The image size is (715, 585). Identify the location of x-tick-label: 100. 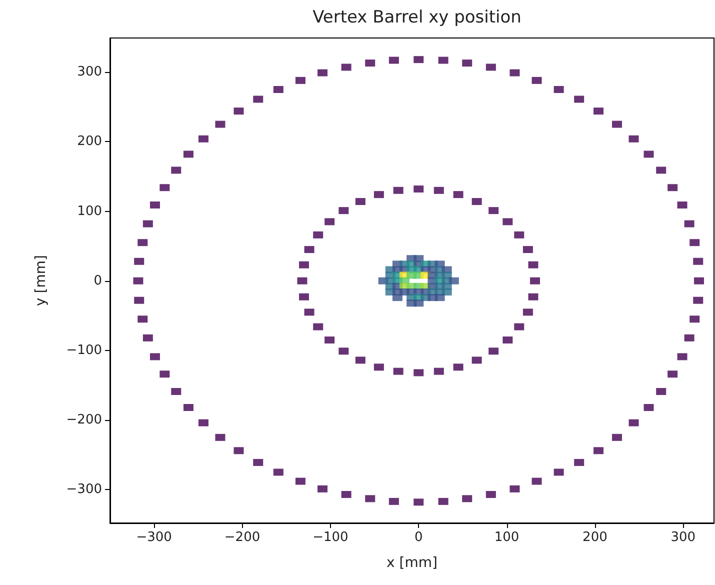
(507, 537).